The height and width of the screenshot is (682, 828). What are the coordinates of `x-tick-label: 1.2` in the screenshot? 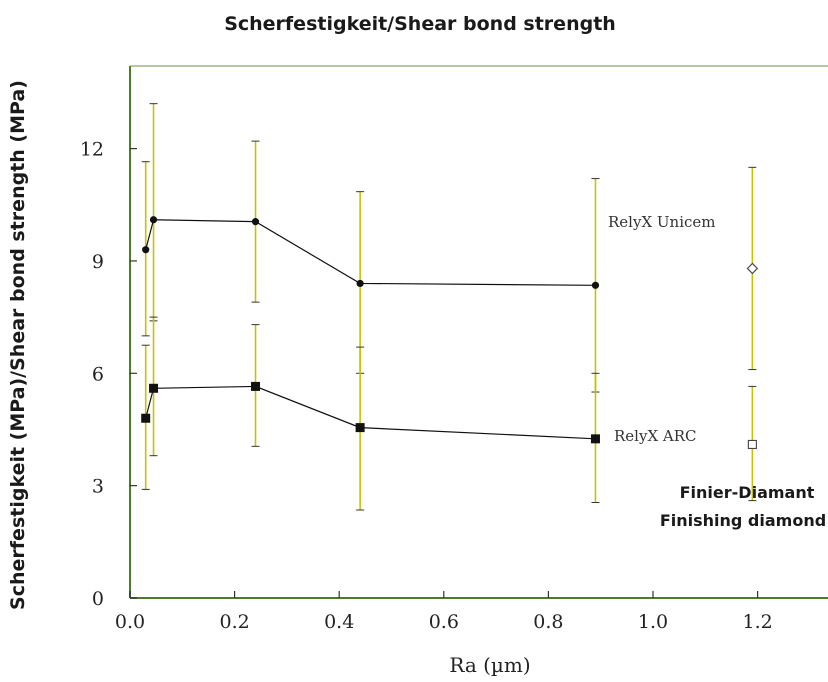 It's located at (757, 622).